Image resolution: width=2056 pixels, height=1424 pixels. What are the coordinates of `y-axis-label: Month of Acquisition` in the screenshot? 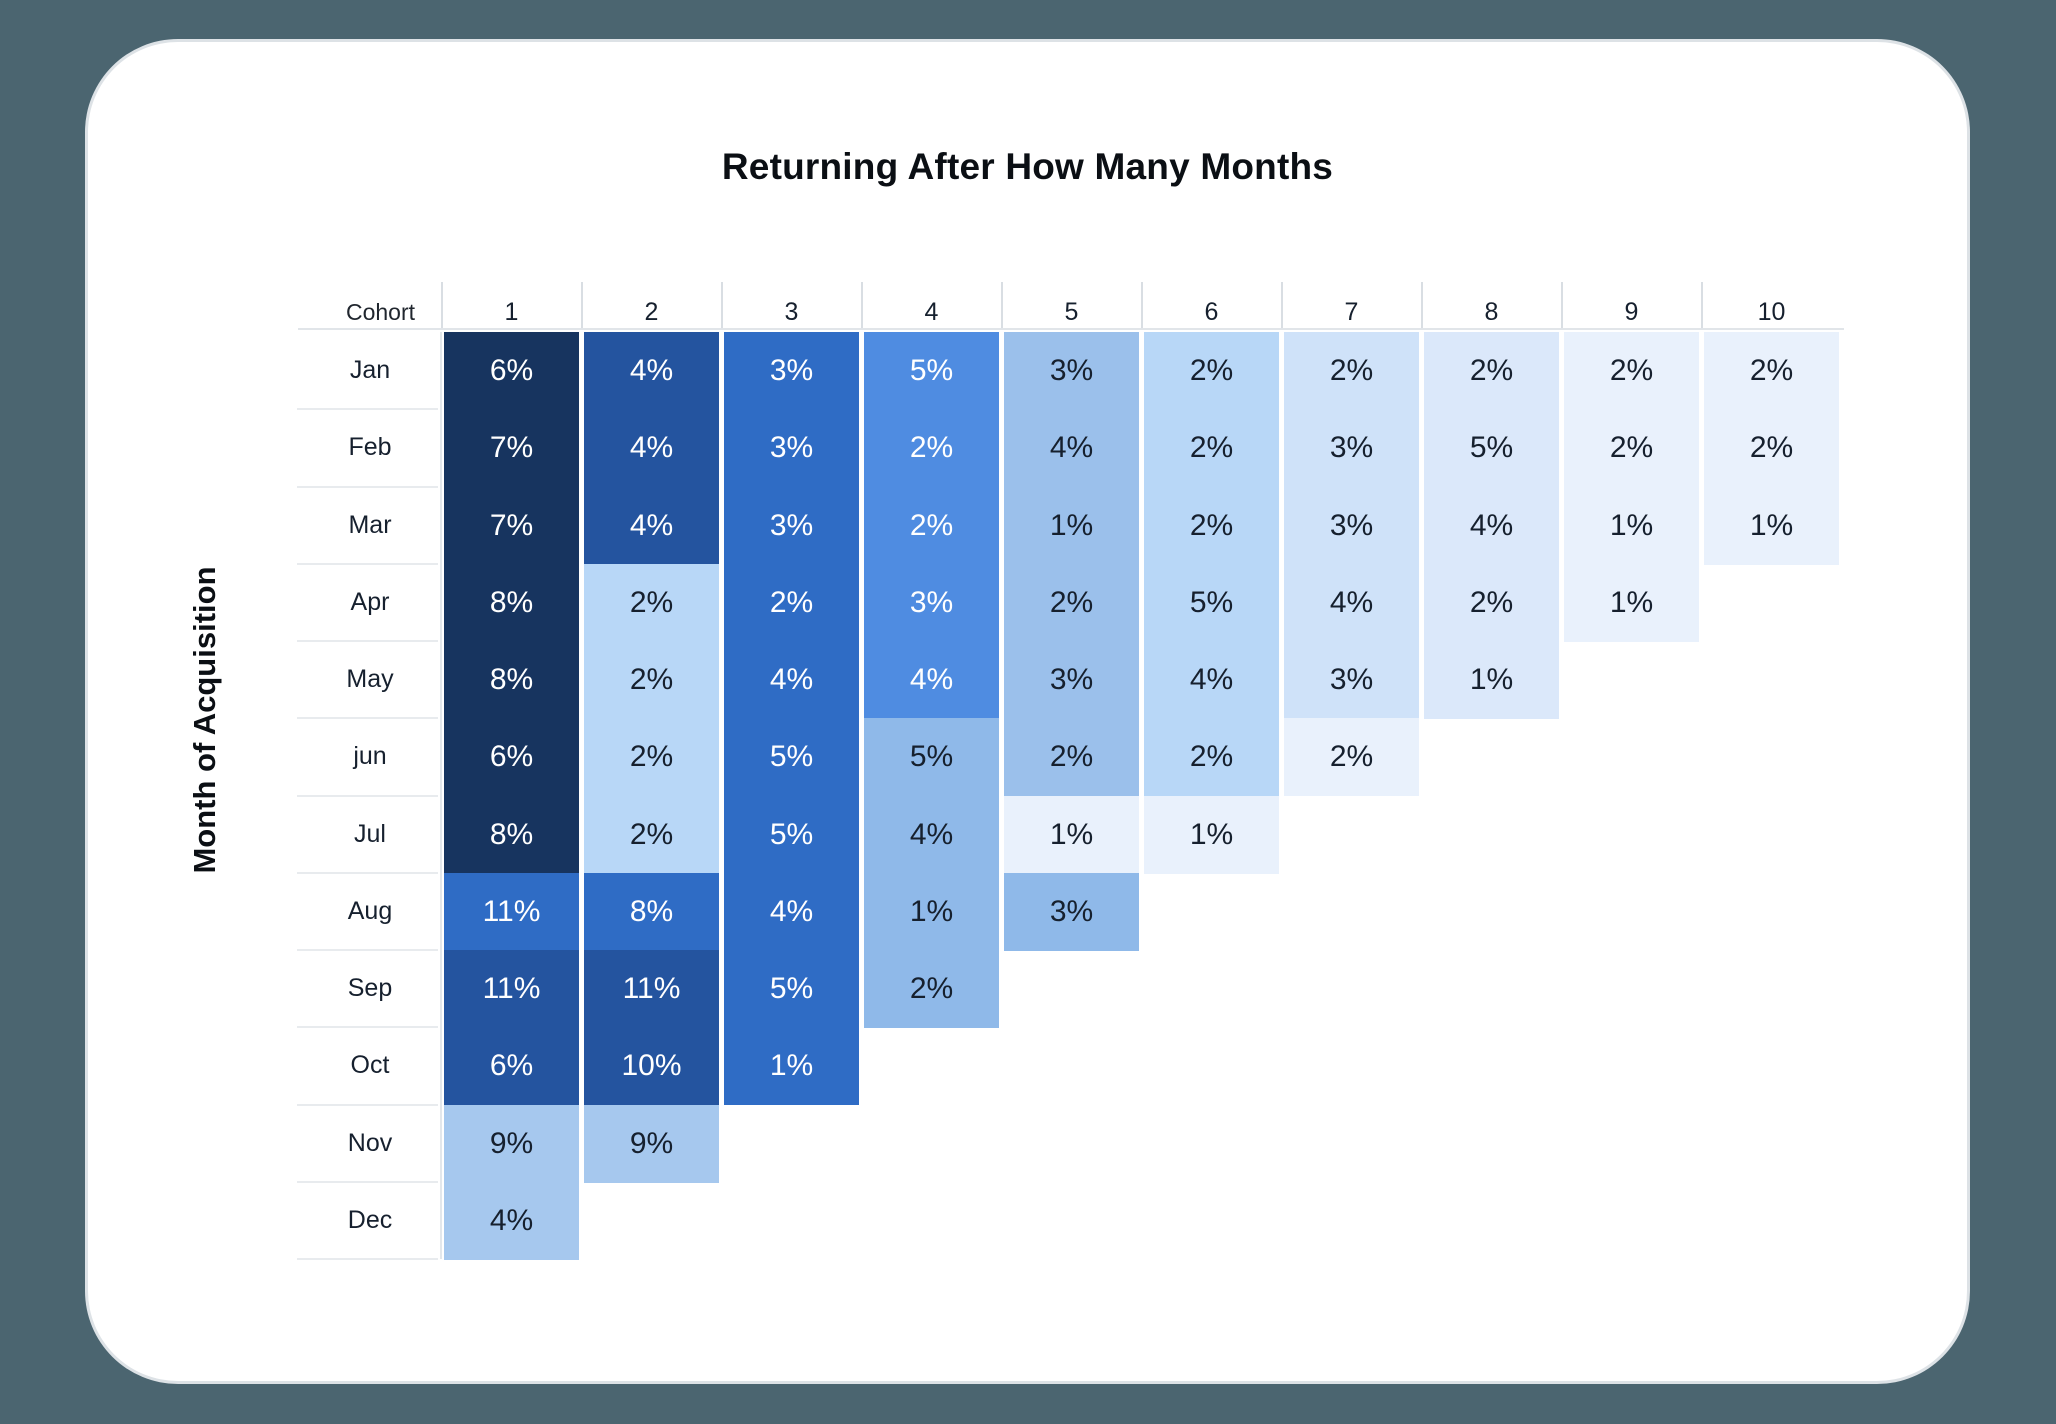 It's located at (204, 720).